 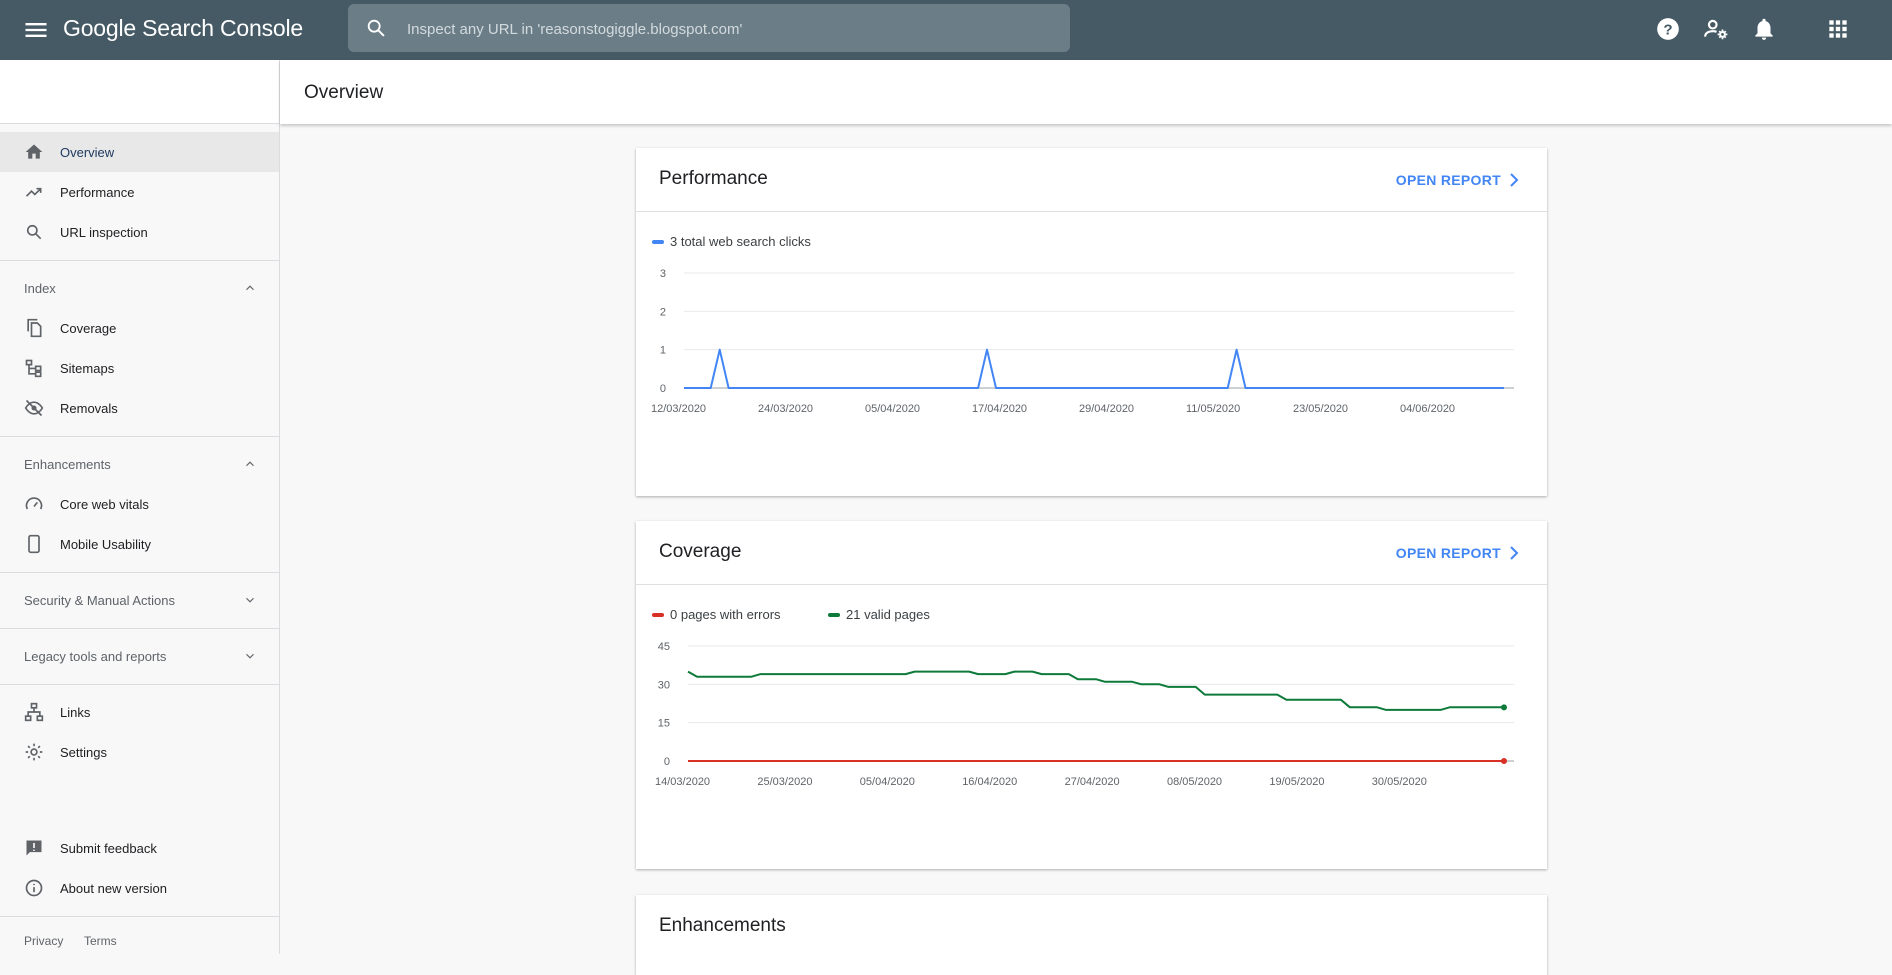 I want to click on section-legacy-toggle: Legacy tools and reports, so click(x=139, y=656).